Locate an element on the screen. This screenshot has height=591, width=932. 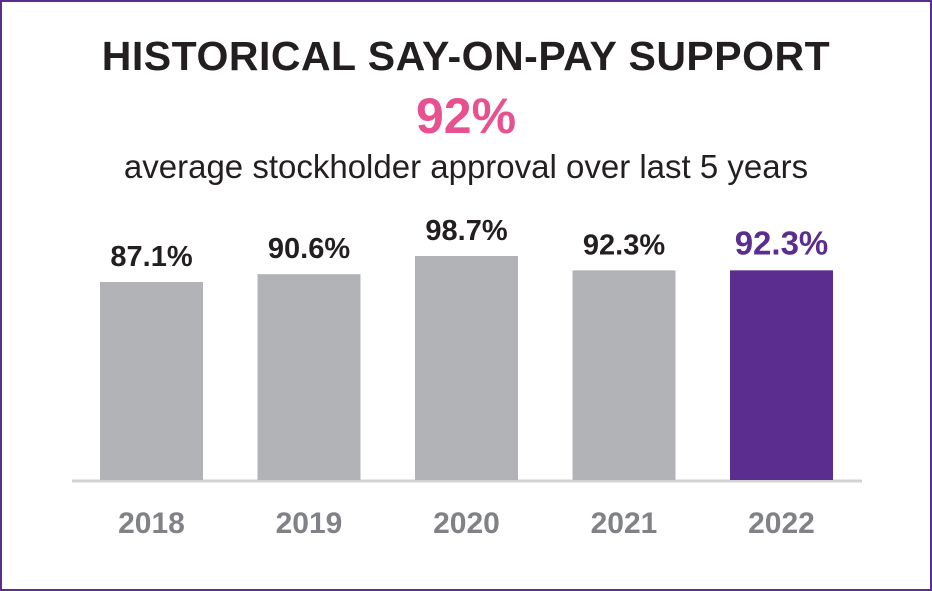
x-tick-label-2022: 2022 is located at coordinates (781, 523).